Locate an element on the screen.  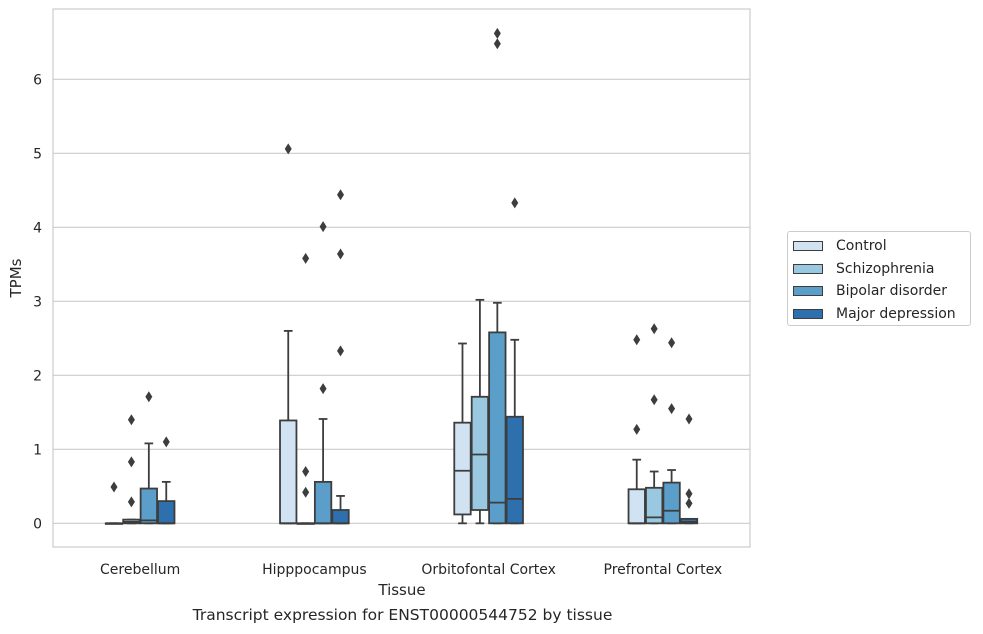
legend-swatch-bipolar-disorder is located at coordinates (808, 291).